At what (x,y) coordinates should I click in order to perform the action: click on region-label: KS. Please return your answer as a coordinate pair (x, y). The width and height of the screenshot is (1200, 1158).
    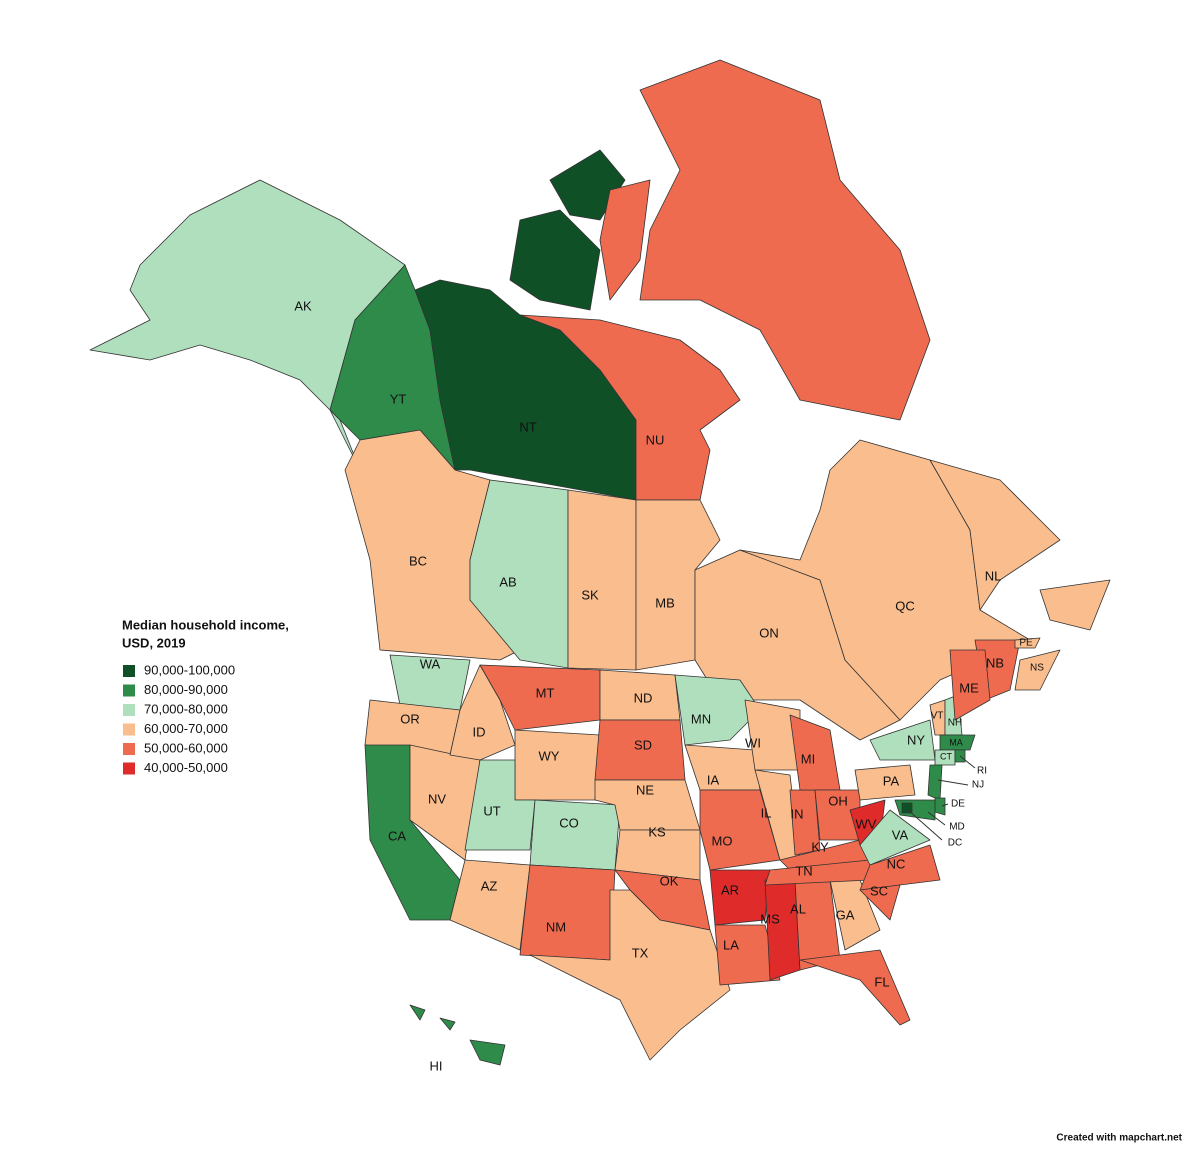
    Looking at the image, I should click on (657, 831).